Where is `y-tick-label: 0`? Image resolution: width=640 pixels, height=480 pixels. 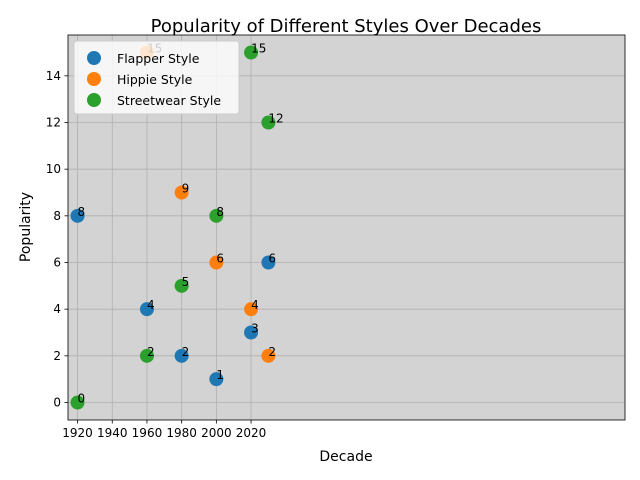
y-tick-label: 0 is located at coordinates (57, 403).